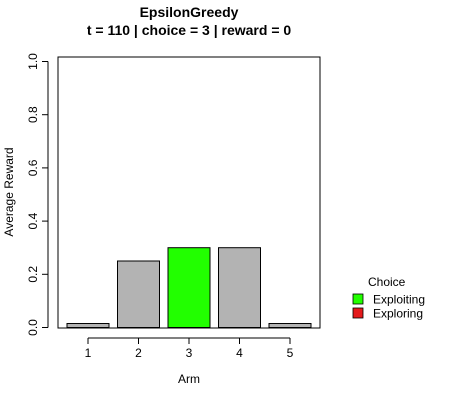 The height and width of the screenshot is (400, 450). Describe the element at coordinates (33, 61) in the screenshot. I see `y-tick-label: 1.0` at that location.